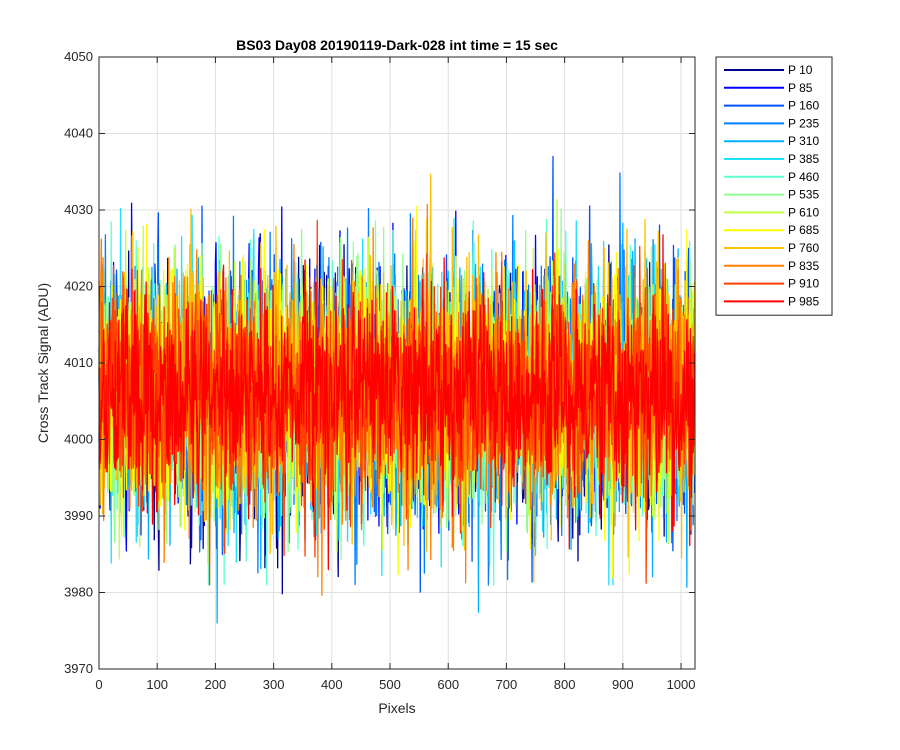  Describe the element at coordinates (157, 684) in the screenshot. I see `x-tick-label: 100` at that location.